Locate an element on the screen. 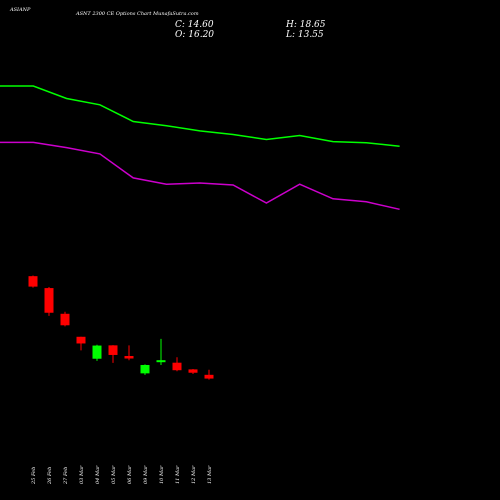  low-value: L: 13.55 is located at coordinates (305, 35).